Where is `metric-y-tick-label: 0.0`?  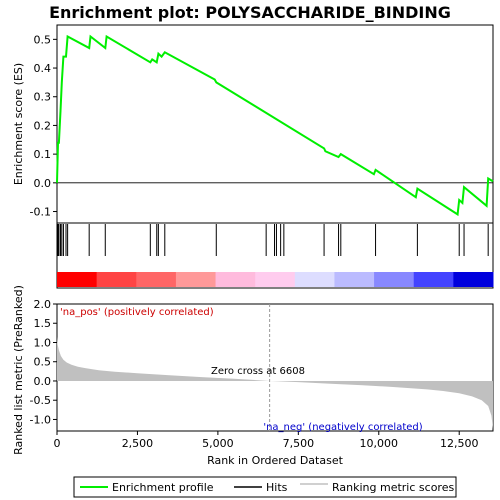 metric-y-tick-label: 0.0 is located at coordinates (43, 381).